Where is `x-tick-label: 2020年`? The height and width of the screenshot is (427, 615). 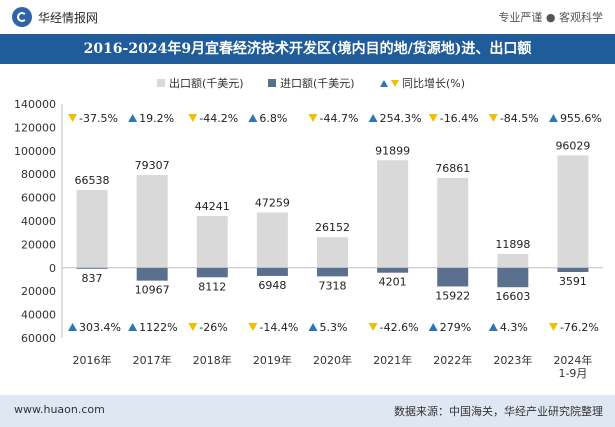 x-tick-label: 2020年 is located at coordinates (332, 360).